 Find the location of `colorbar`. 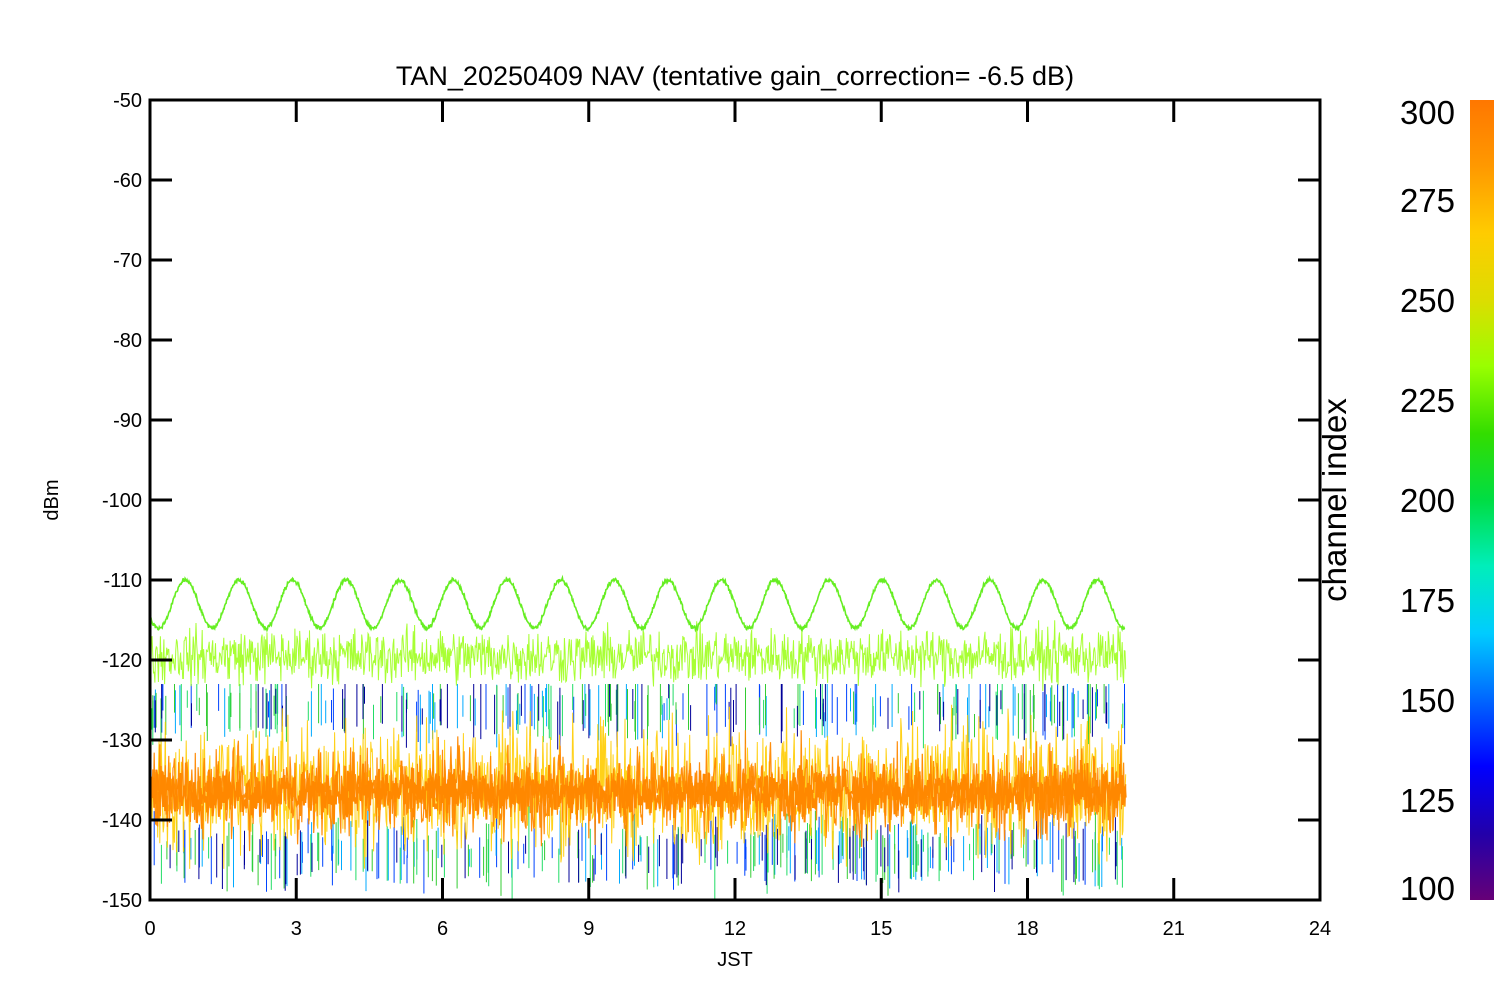

colorbar is located at coordinates (1482, 500).